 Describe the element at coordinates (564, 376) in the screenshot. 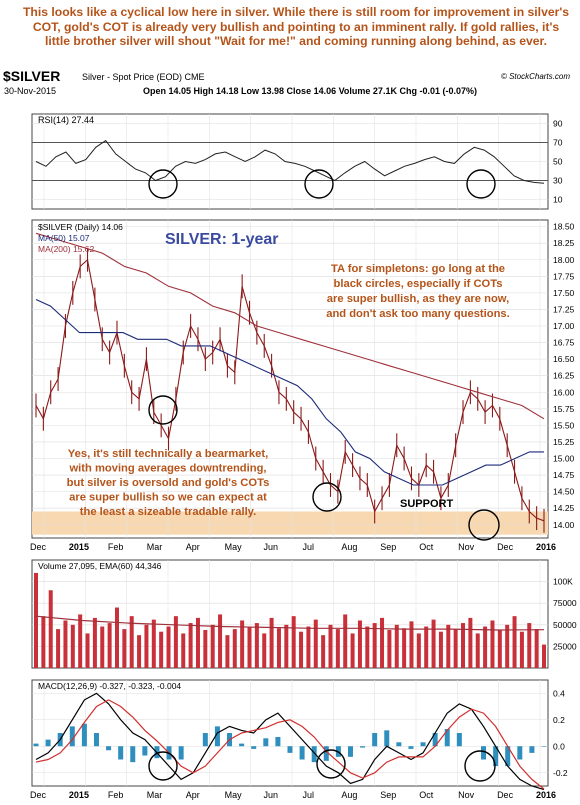

I see `price-tick-label: 16.25` at that location.